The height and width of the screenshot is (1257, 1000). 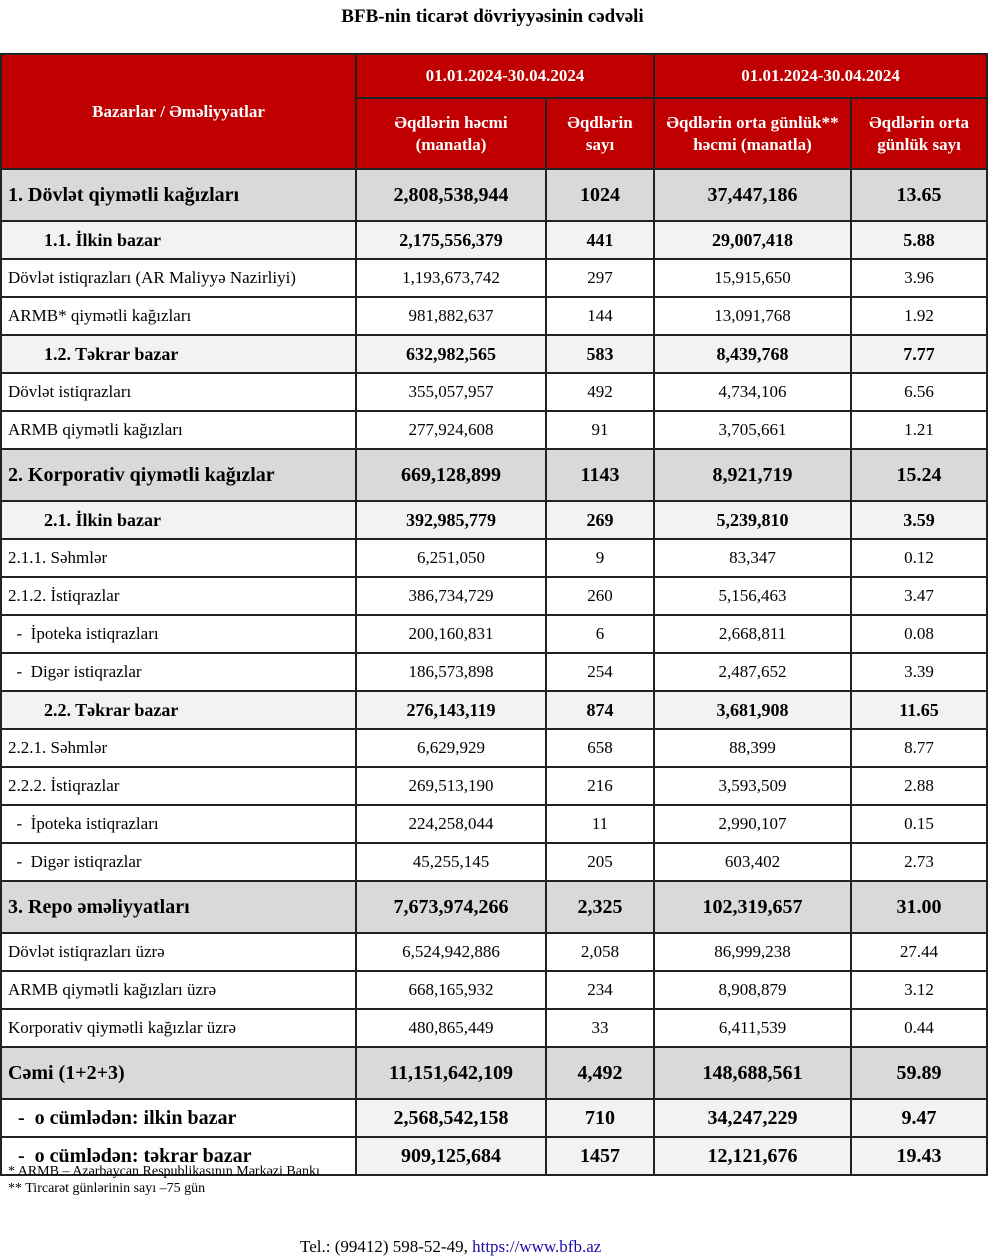 What do you see at coordinates (753, 952) in the screenshot?
I see `cell-value: 86,999,238` at bounding box center [753, 952].